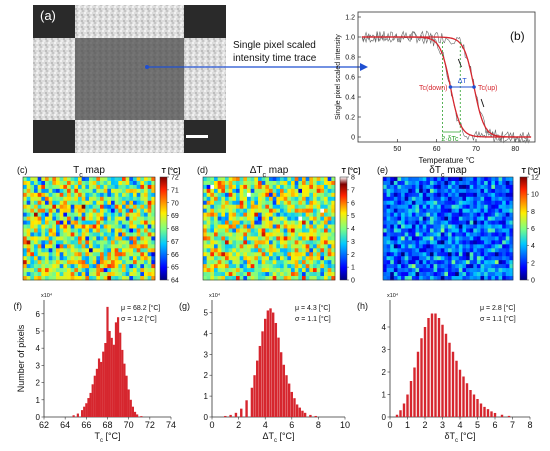 The width and height of the screenshot is (550, 451). I want to click on x-tick-label: 8, so click(529, 425).